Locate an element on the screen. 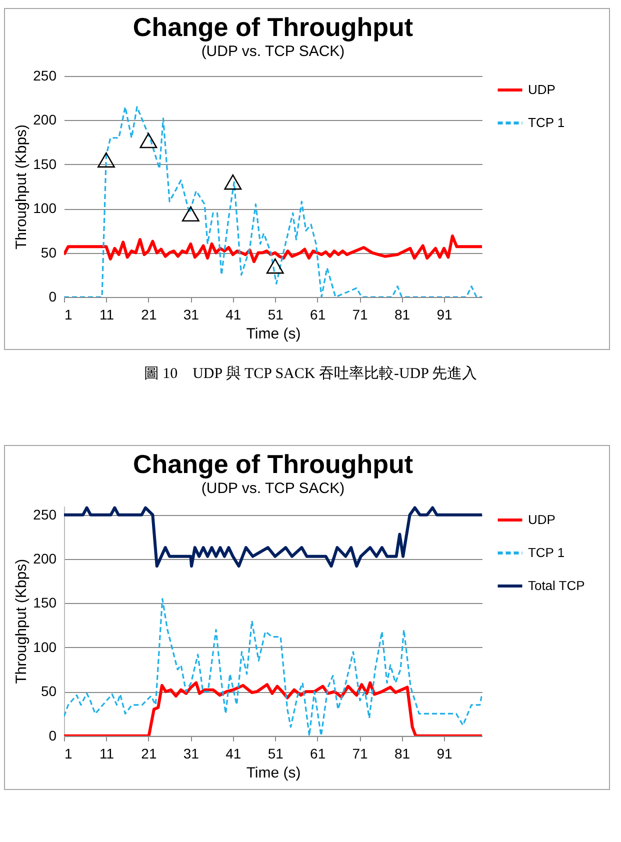 This screenshot has height=842, width=621. line-series is located at coordinates (273, 537).